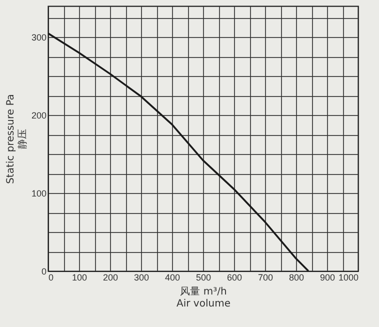 The height and width of the screenshot is (327, 379). I want to click on x-tick-label: 400, so click(172, 277).